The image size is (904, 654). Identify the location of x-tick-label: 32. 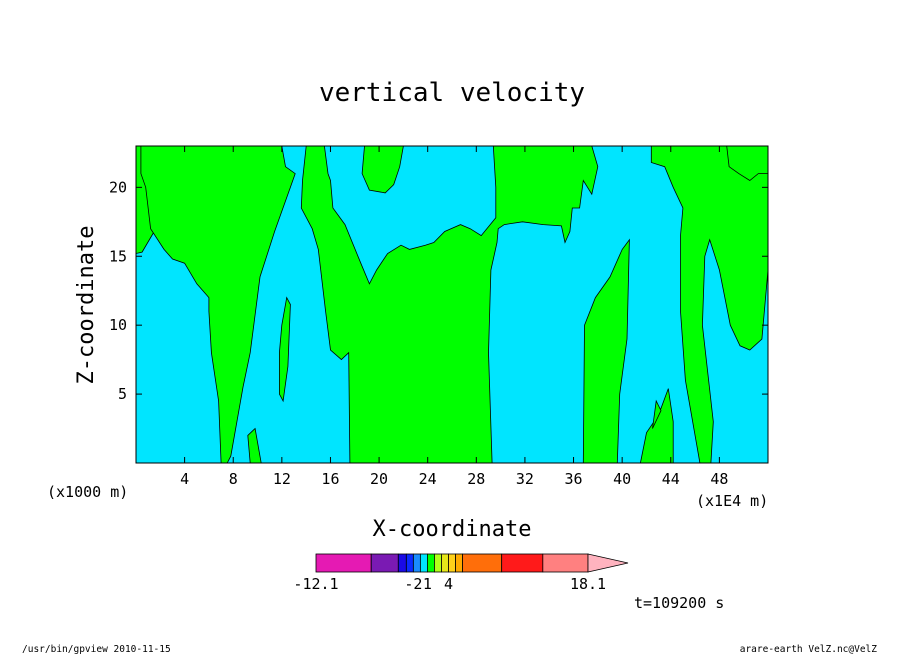
(525, 479).